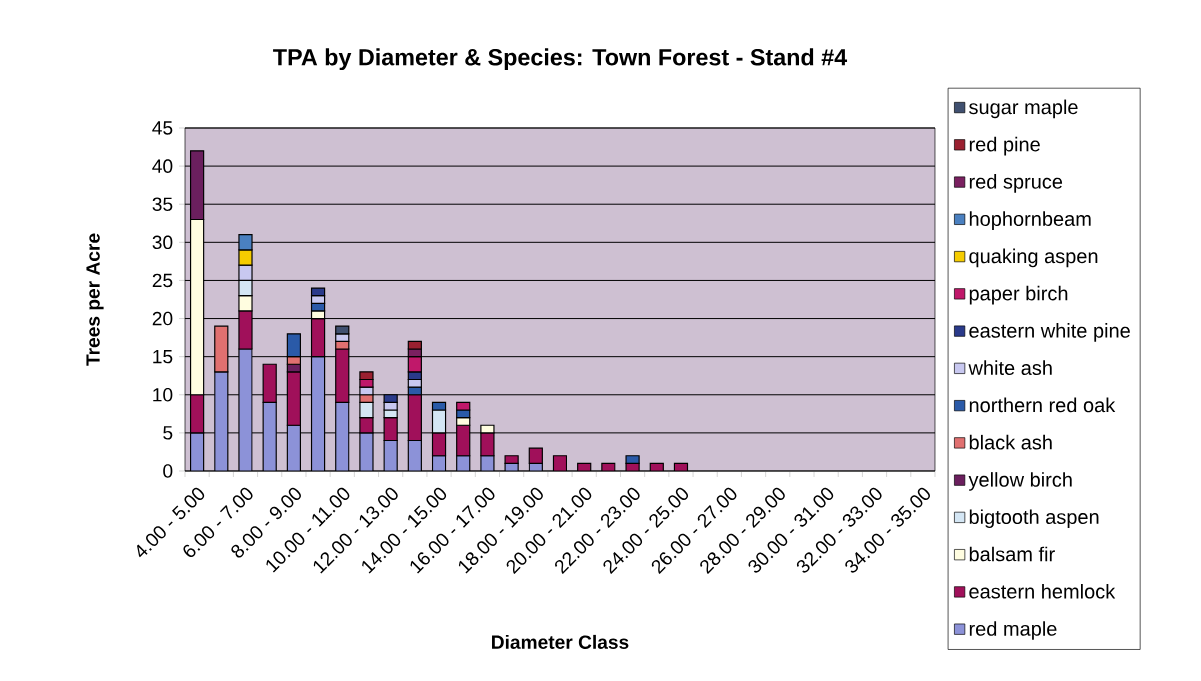 This screenshot has width=1201, height=681. Describe the element at coordinates (1013, 630) in the screenshot. I see `legend-label: red maple` at that location.